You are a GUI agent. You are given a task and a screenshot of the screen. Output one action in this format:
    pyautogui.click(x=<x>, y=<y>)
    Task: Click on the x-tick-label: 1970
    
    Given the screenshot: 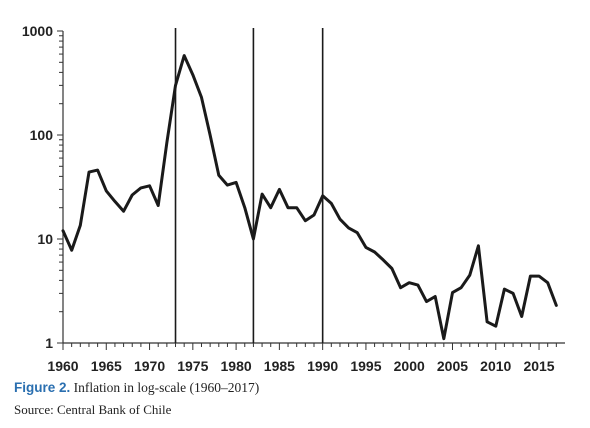 What is the action you would take?
    pyautogui.click(x=149, y=366)
    